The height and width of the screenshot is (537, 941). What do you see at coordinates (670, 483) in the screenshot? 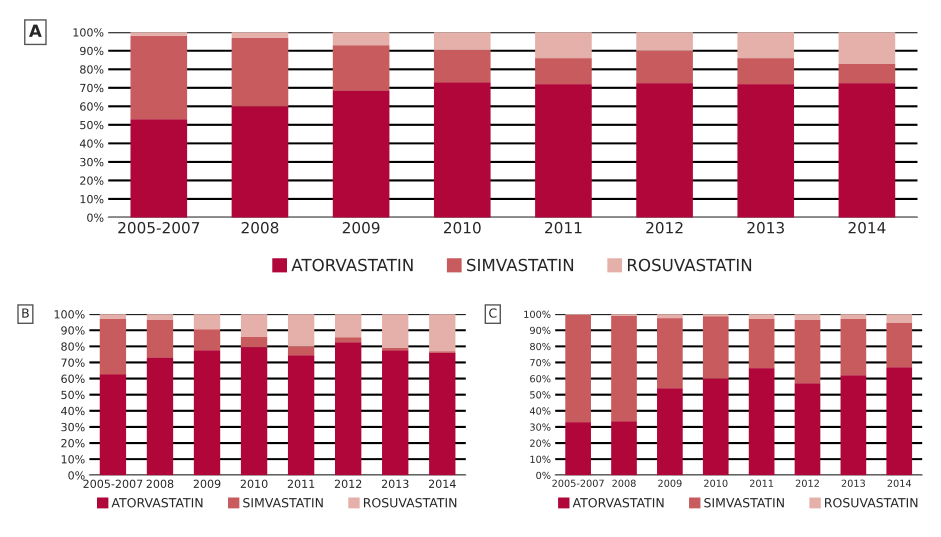
I see `x-tick-label: 2009` at bounding box center [670, 483].